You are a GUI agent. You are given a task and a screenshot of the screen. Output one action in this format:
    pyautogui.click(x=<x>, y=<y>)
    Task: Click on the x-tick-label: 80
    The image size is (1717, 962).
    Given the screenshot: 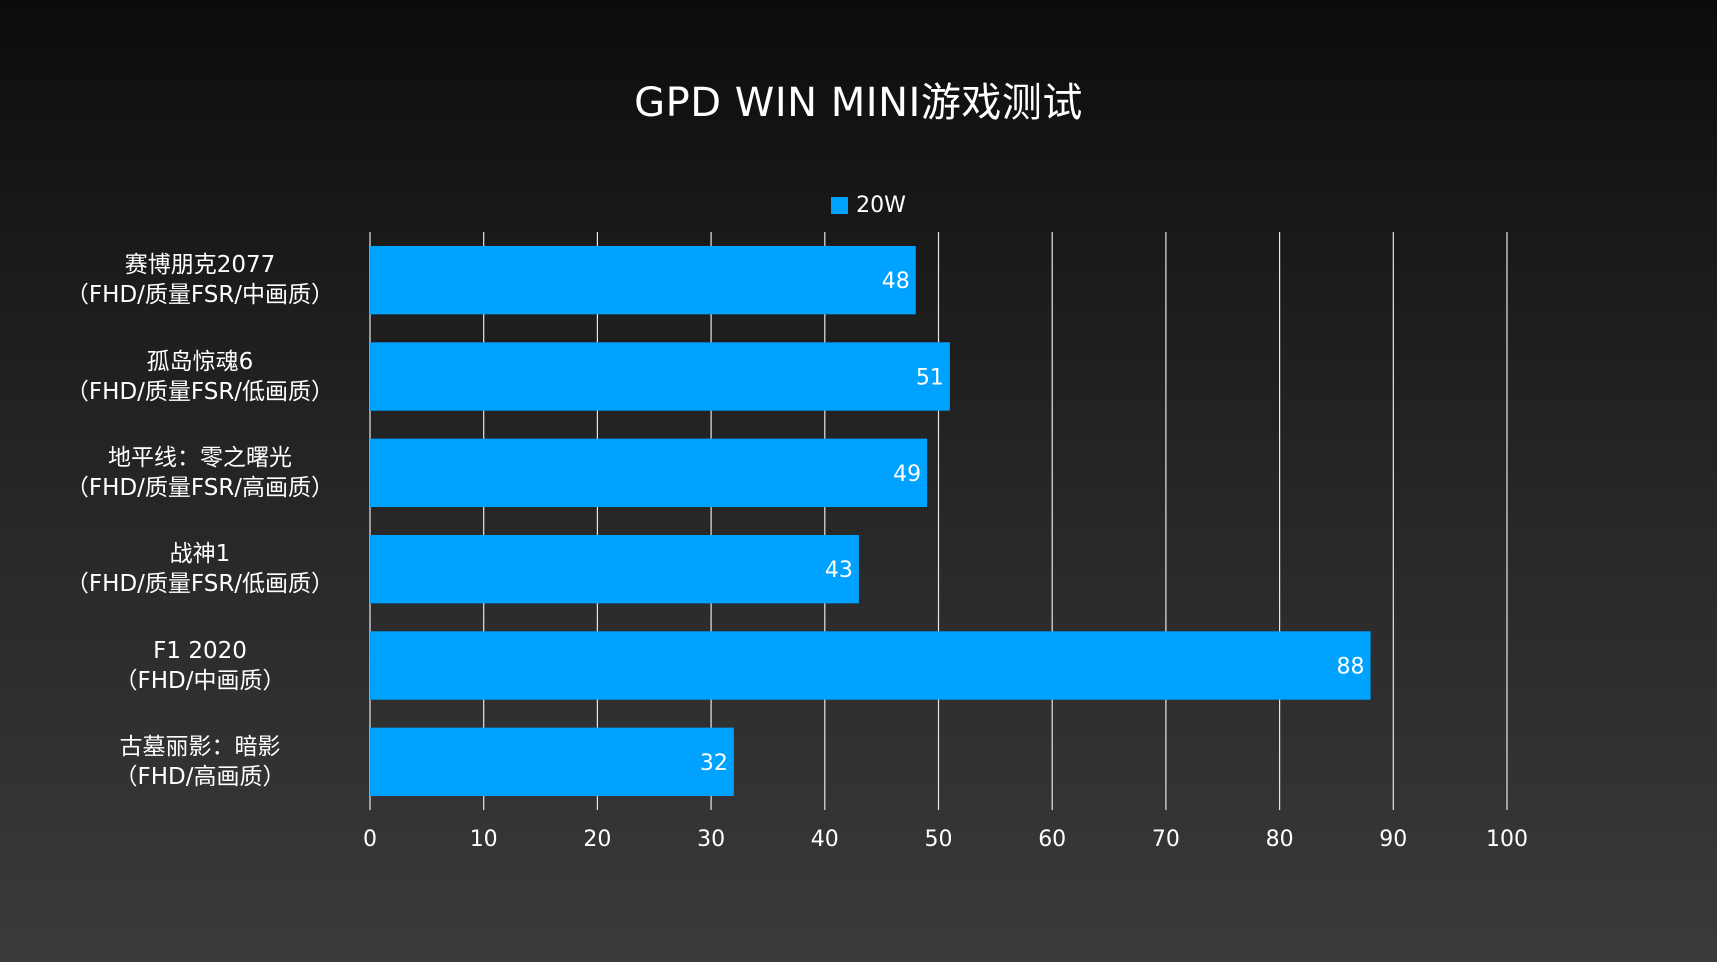 What is the action you would take?
    pyautogui.click(x=1280, y=839)
    